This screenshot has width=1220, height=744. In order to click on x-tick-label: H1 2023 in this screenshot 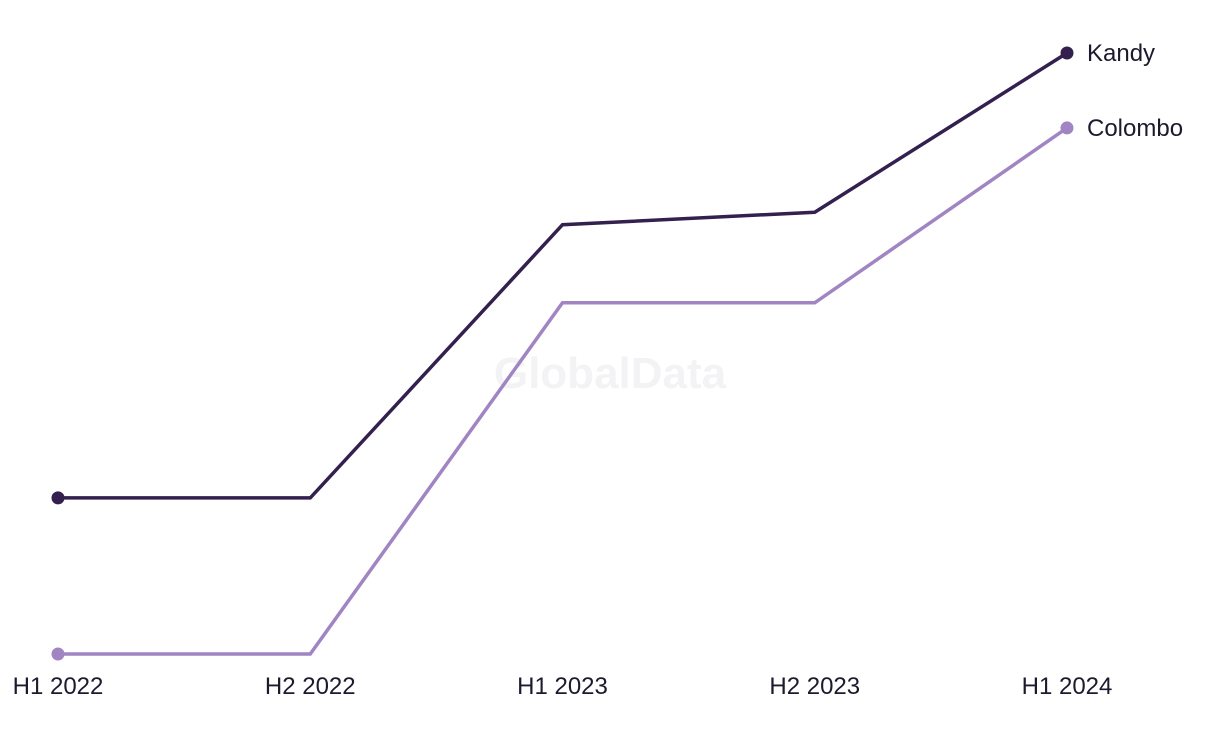, I will do `click(562, 686)`.